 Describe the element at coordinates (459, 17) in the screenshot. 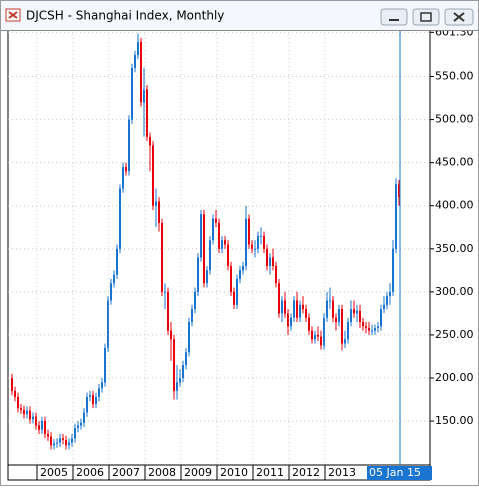

I see `close-button` at that location.